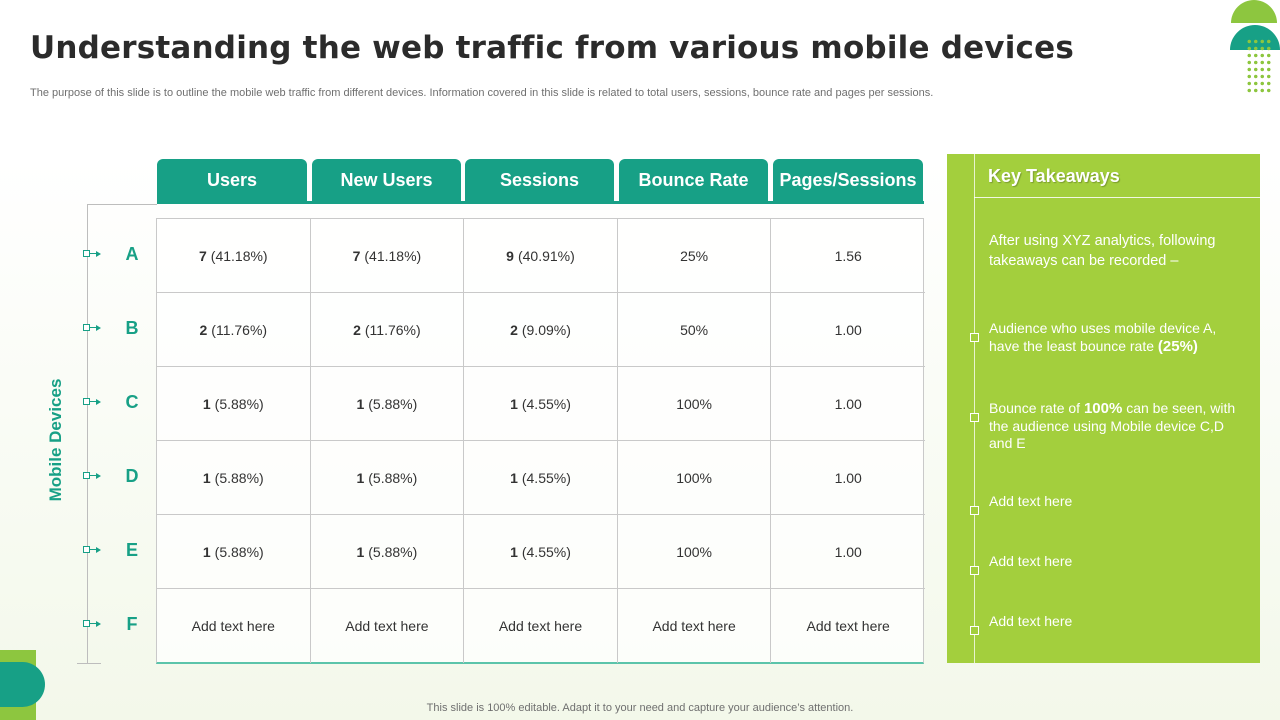 The width and height of the screenshot is (1280, 720). I want to click on corner-decoration, so click(1254, 50).